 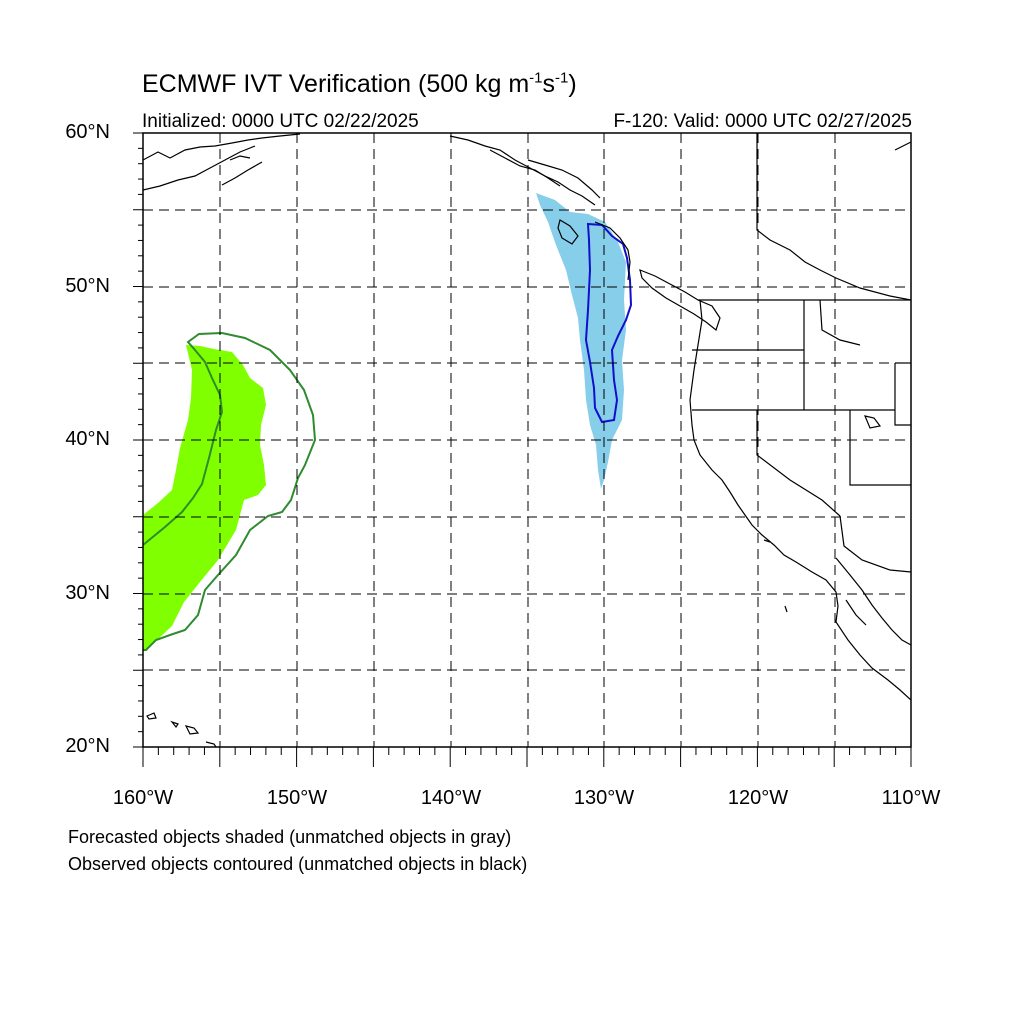 I want to click on lon-label-120w: 120°W, so click(x=758, y=798).